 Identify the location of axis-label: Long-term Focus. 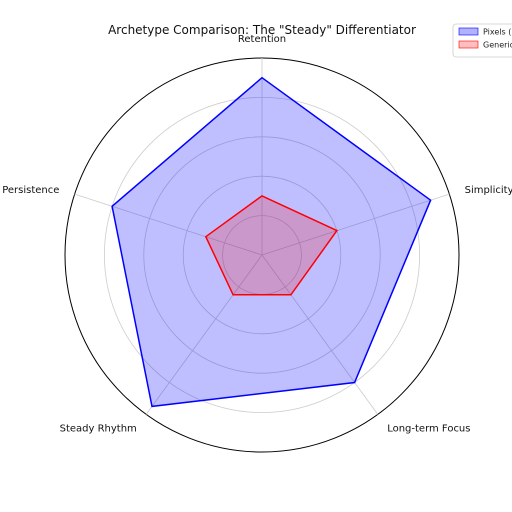
(428, 428).